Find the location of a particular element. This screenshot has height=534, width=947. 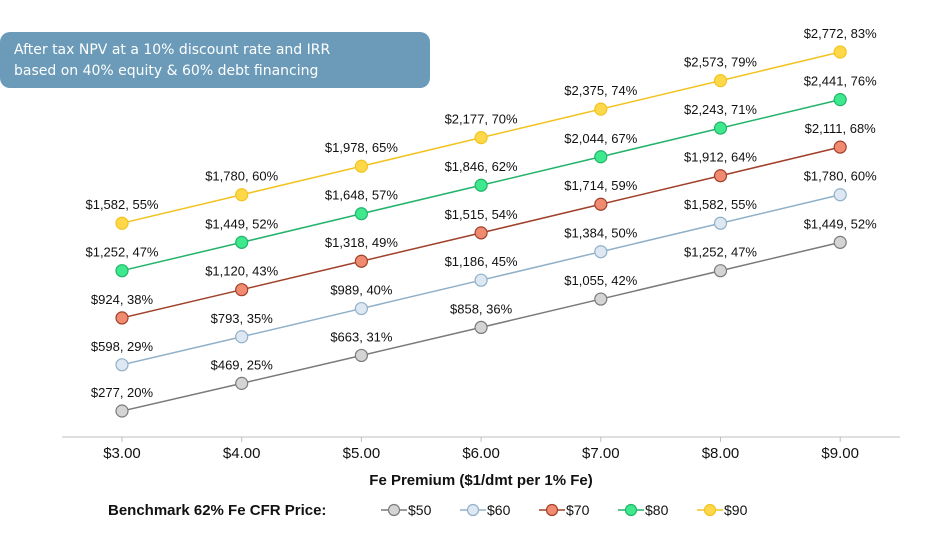

legend-item: $60 is located at coordinates (485, 510).